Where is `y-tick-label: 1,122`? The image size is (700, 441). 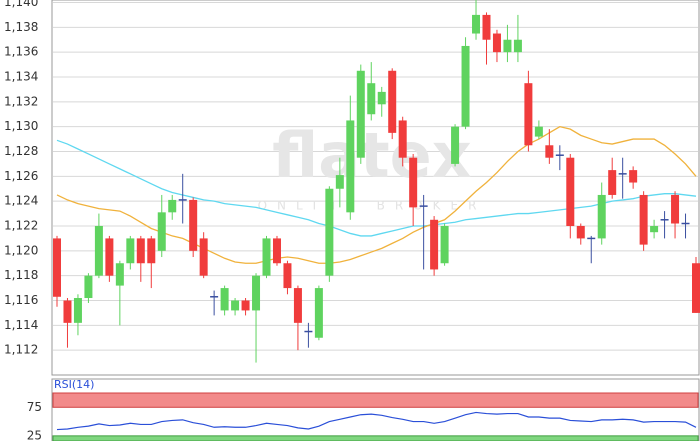
y-tick-label: 1,122 is located at coordinates (21, 225).